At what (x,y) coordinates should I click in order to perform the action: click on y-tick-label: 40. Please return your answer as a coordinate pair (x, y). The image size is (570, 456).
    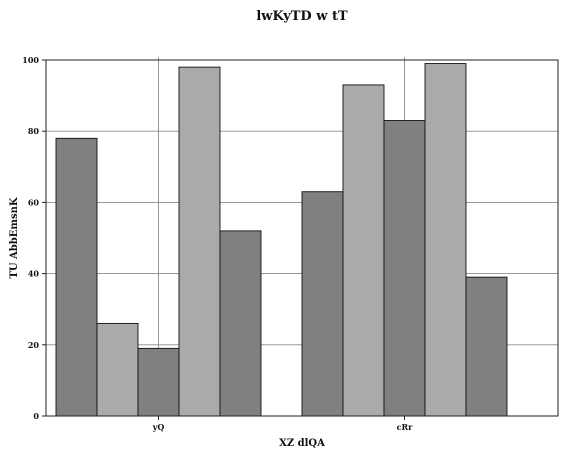
    Looking at the image, I should click on (34, 274).